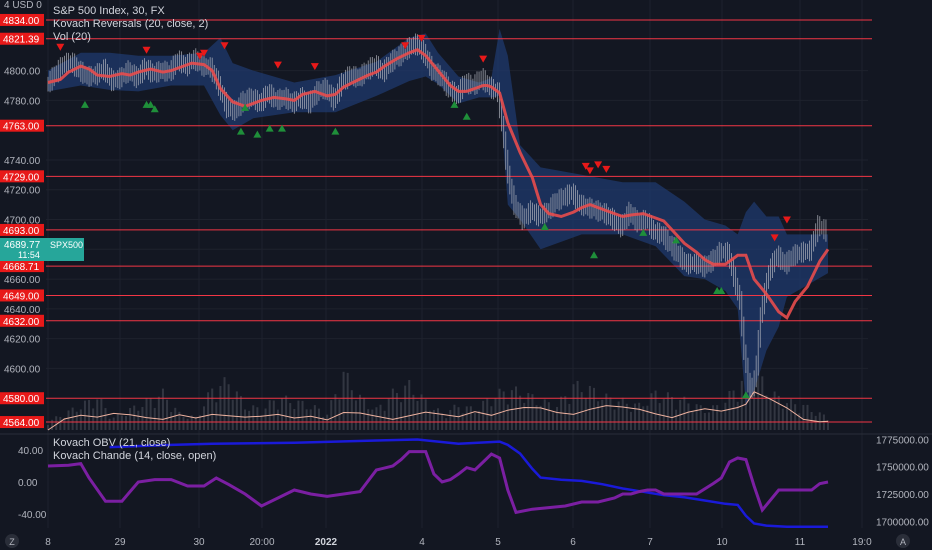 The image size is (932, 550). Describe the element at coordinates (131, 24) in the screenshot. I see `legend-reversals: Kovach Reversals (20, close, 2)` at that location.